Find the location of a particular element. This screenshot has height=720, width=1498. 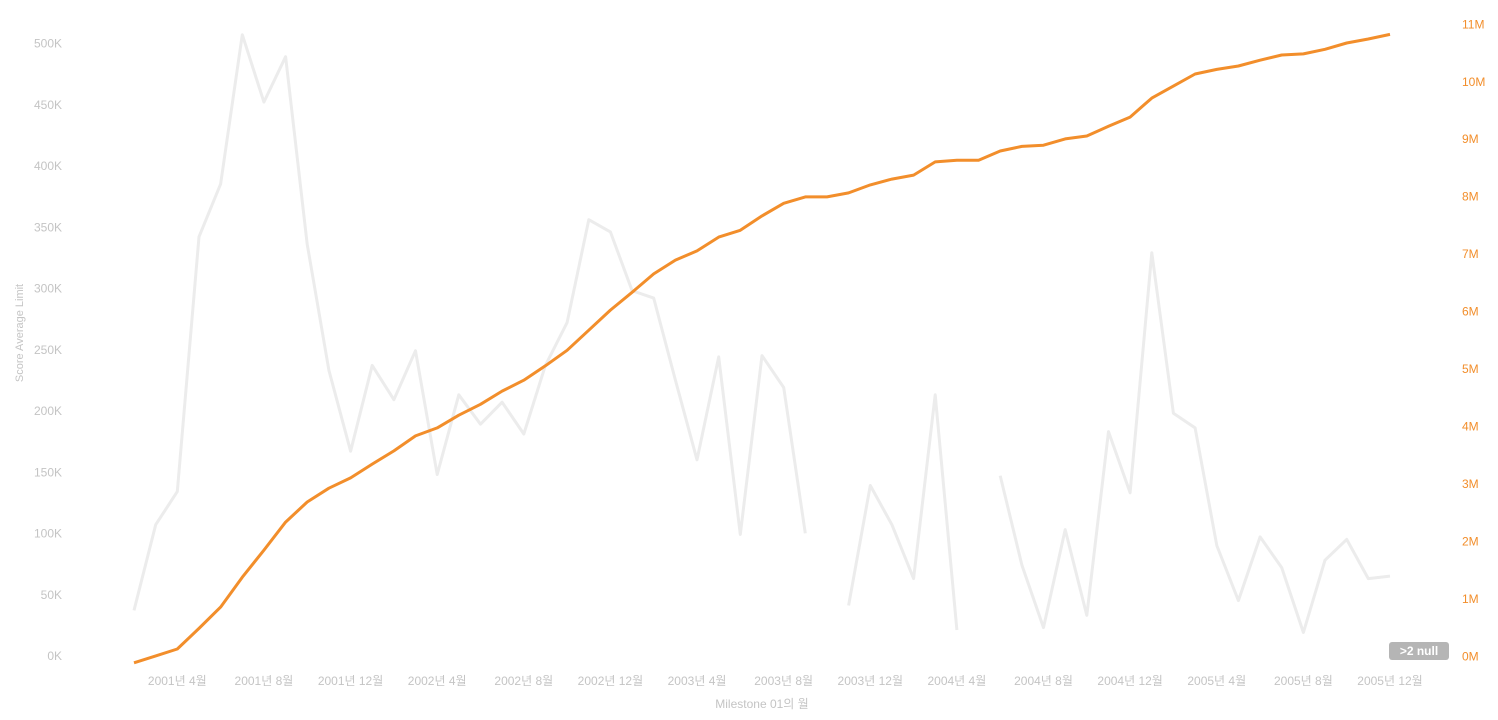

x-tick-label: 2001년 4월 is located at coordinates (177, 681).